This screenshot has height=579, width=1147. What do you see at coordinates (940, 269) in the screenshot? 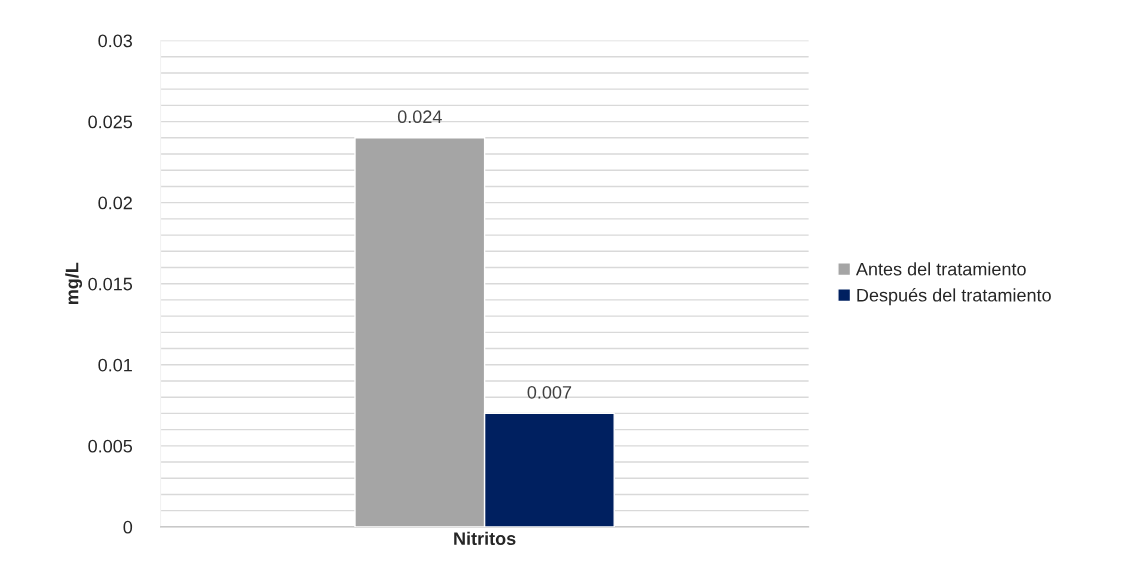
I see `legend-label: Antes del tratamiento` at bounding box center [940, 269].